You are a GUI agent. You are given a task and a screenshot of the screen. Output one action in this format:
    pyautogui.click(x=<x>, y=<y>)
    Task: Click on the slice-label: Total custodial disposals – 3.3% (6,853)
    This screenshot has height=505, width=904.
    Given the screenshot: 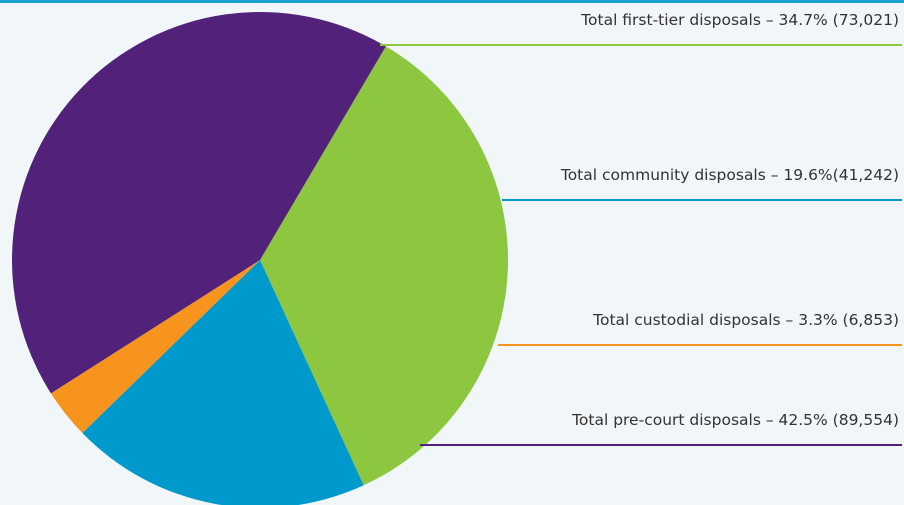 What is the action you would take?
    pyautogui.click(x=745, y=320)
    